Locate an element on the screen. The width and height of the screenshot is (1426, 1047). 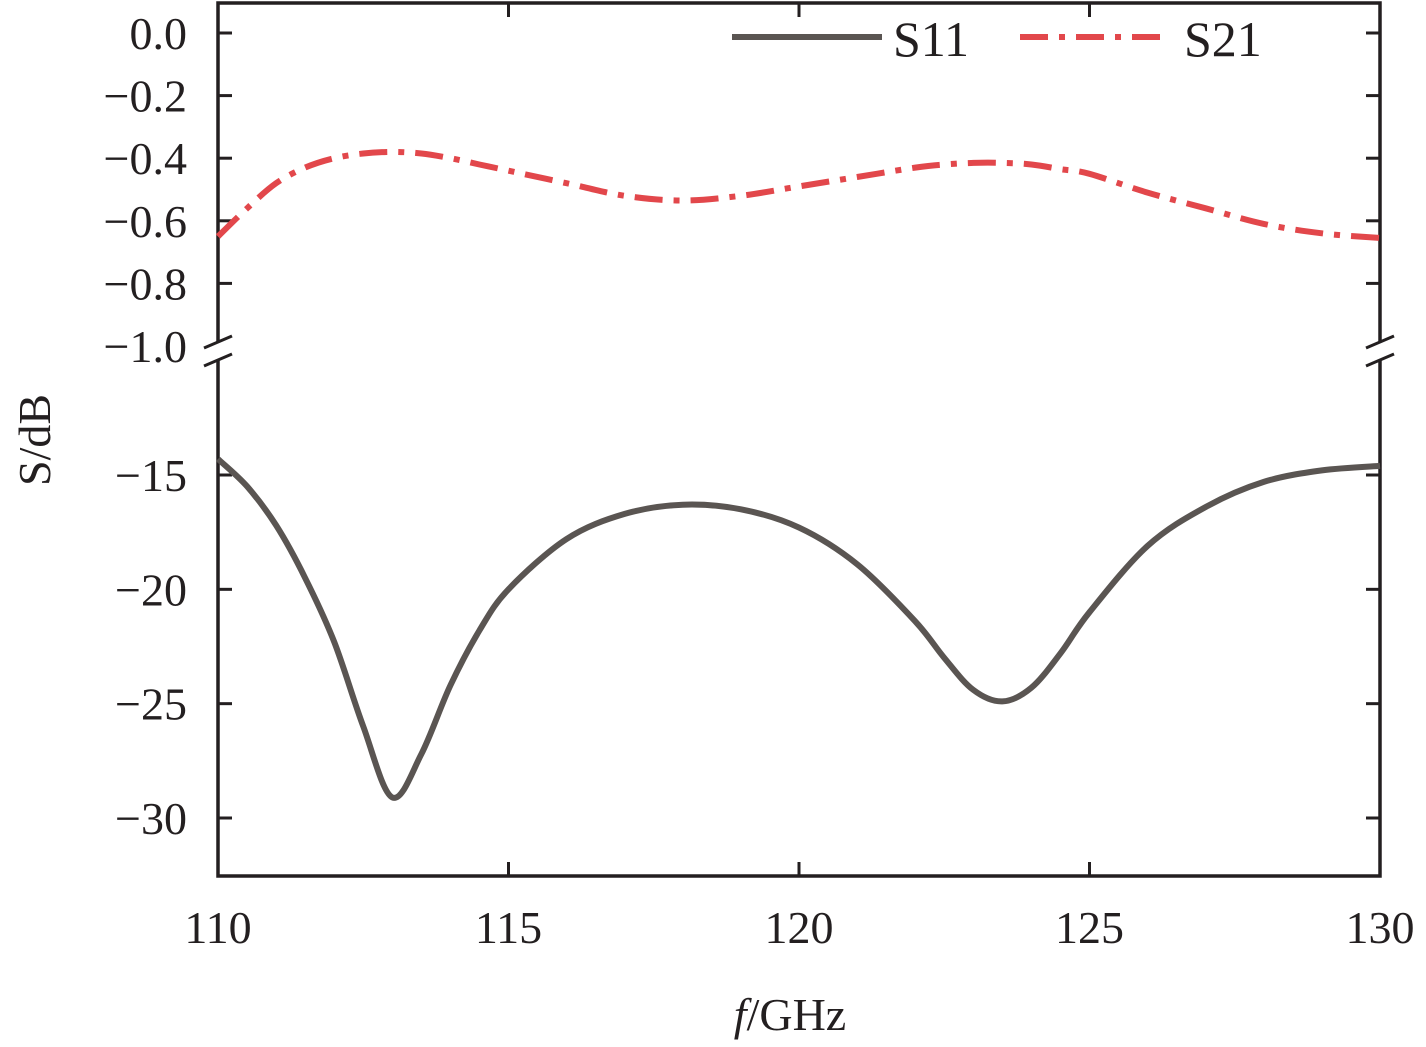
x-tick-label: 110 is located at coordinates (217, 927).